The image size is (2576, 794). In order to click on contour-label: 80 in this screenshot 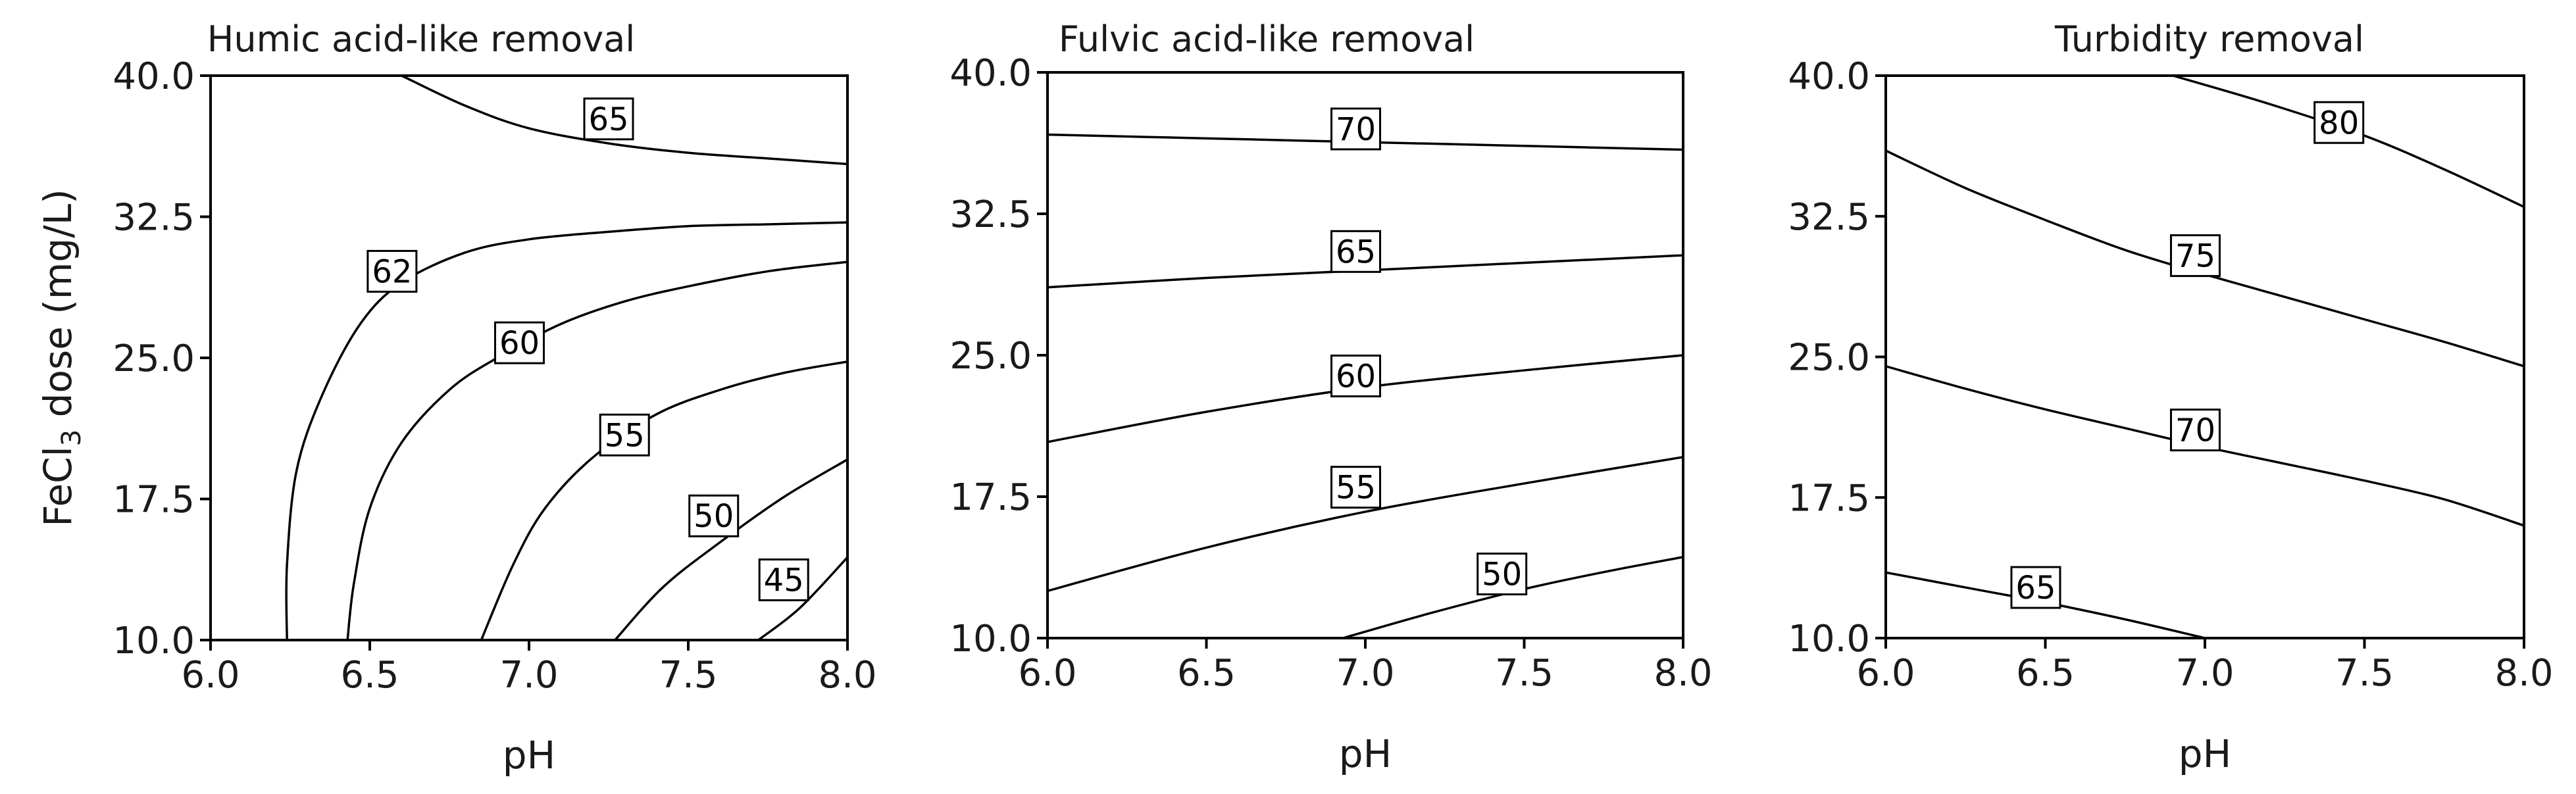, I will do `click(2339, 123)`.